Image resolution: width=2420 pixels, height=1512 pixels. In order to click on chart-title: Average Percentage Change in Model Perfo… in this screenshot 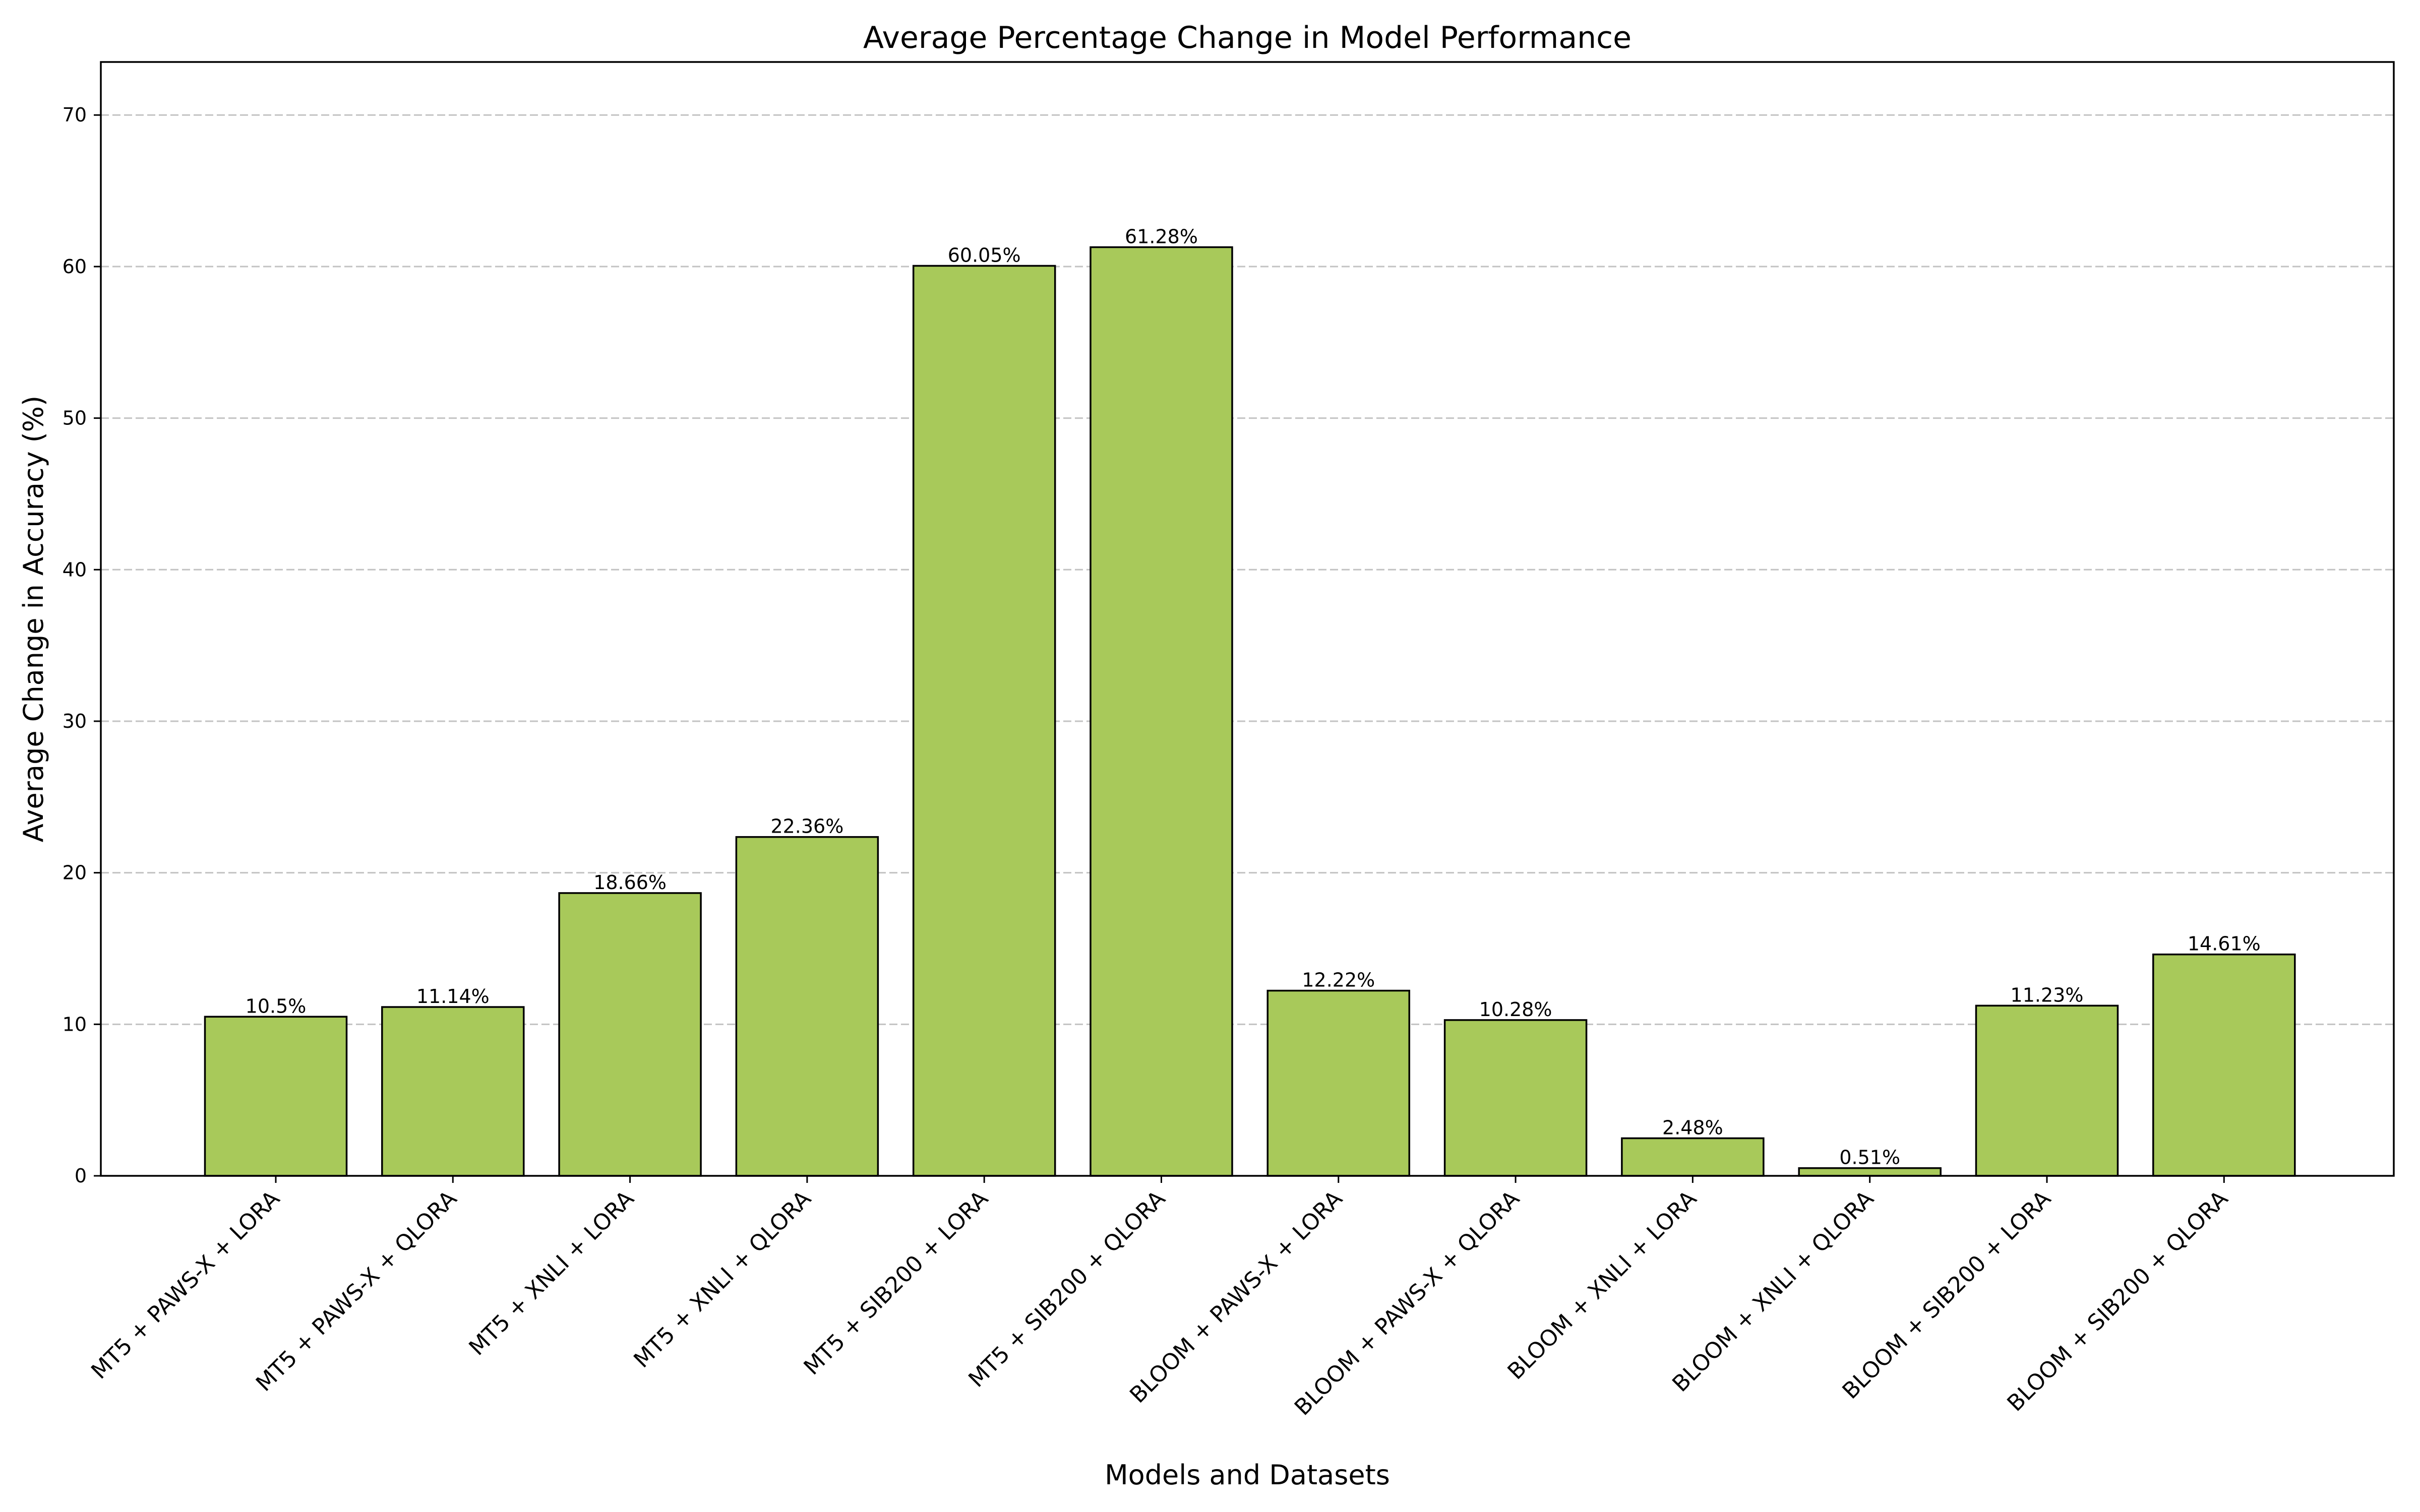, I will do `click(1247, 38)`.